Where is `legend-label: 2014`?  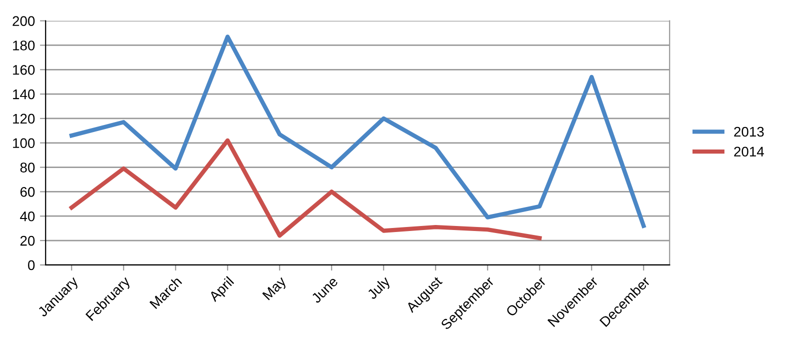
legend-label: 2014 is located at coordinates (749, 151).